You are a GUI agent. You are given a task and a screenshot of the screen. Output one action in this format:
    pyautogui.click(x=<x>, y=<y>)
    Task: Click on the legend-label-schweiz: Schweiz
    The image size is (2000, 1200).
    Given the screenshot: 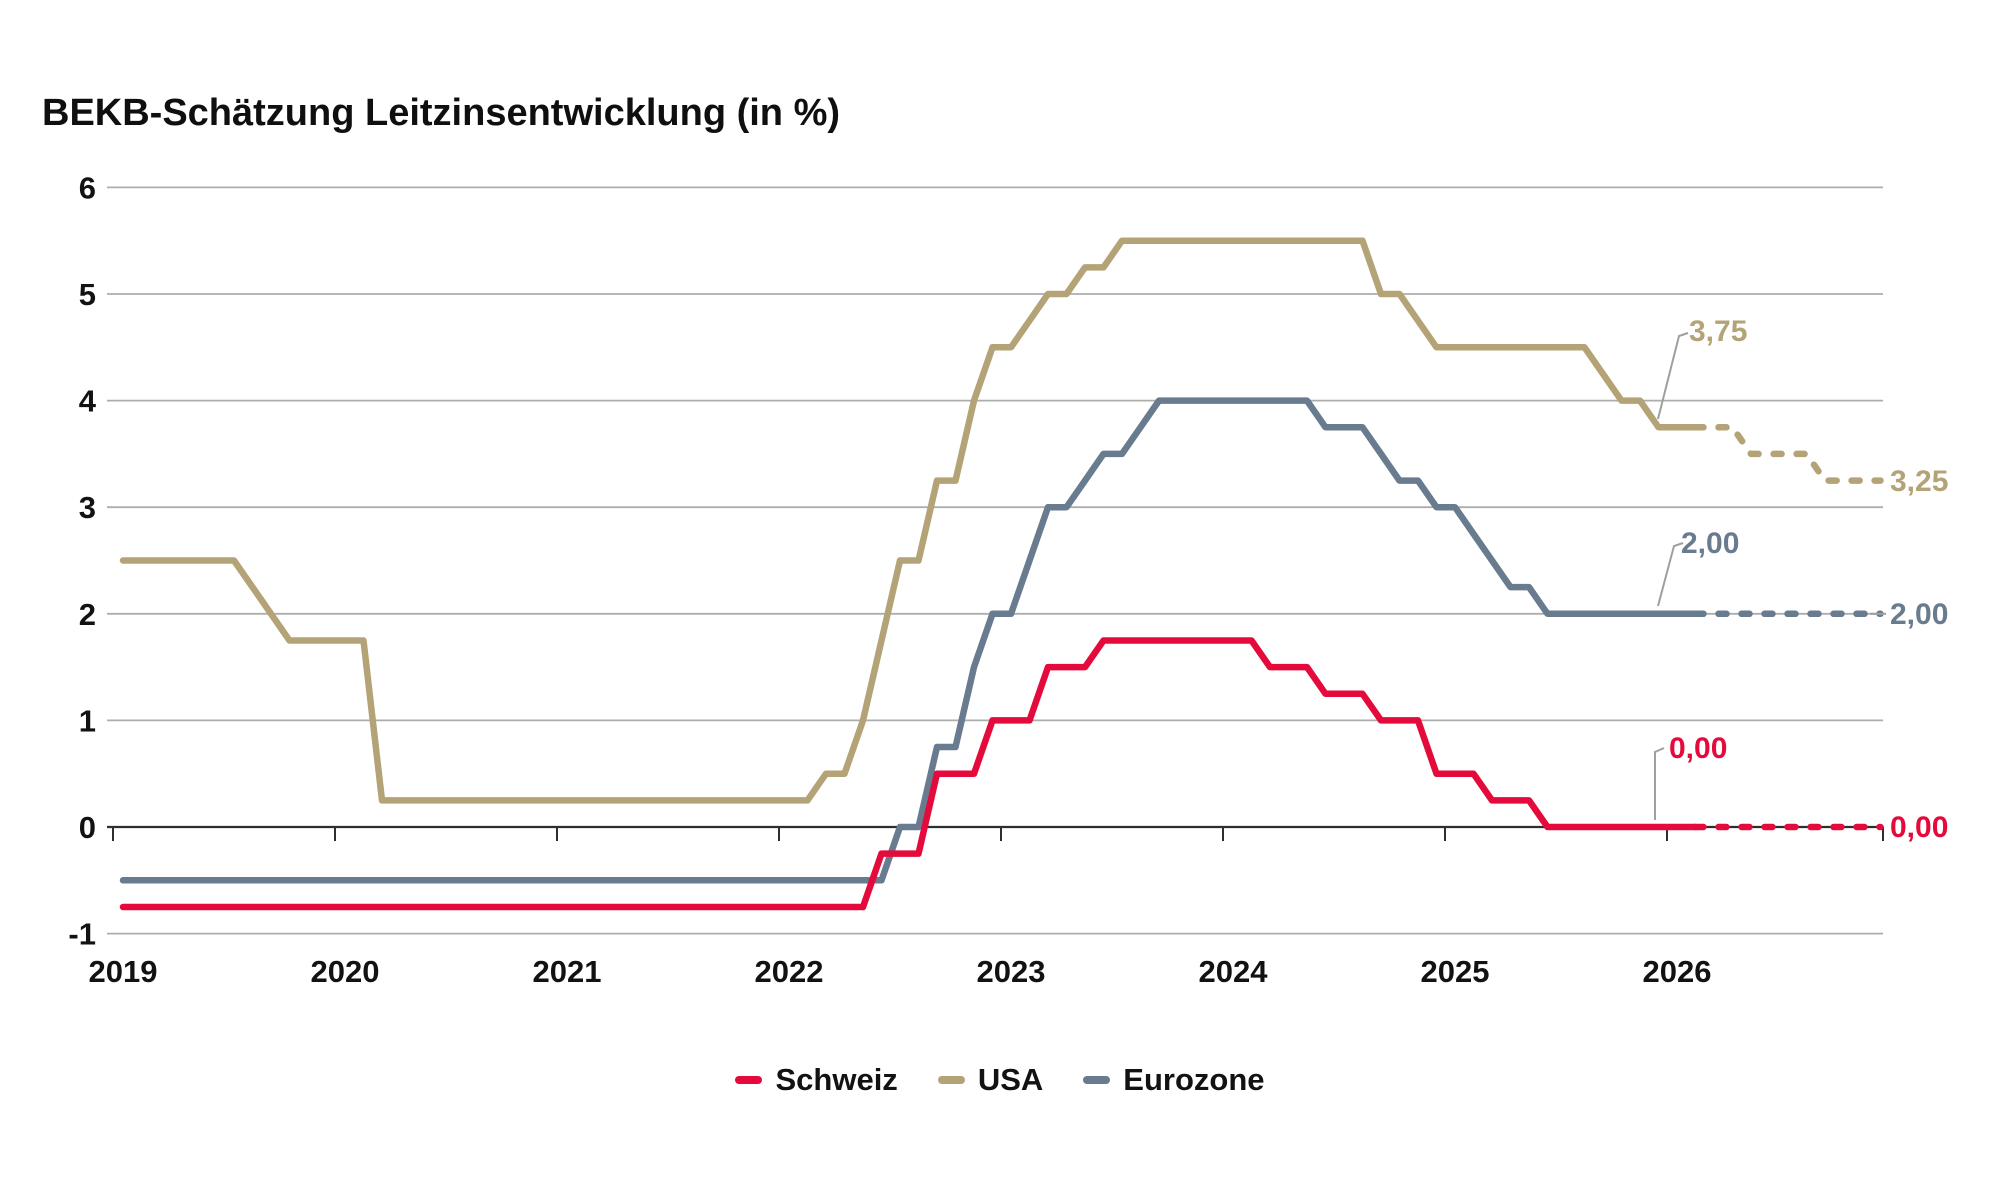 What is the action you would take?
    pyautogui.click(x=836, y=1079)
    